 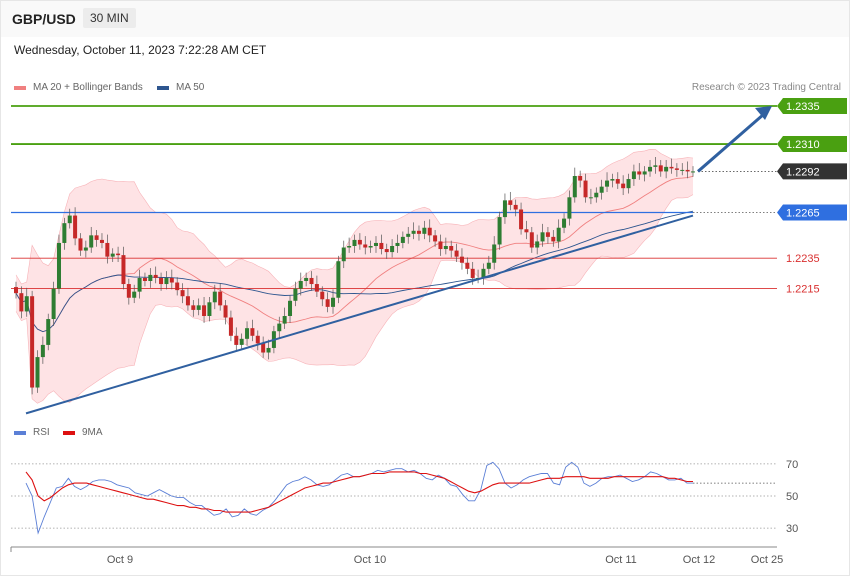 What do you see at coordinates (44, 19) in the screenshot?
I see `currency-pair-title: GBP/USD` at bounding box center [44, 19].